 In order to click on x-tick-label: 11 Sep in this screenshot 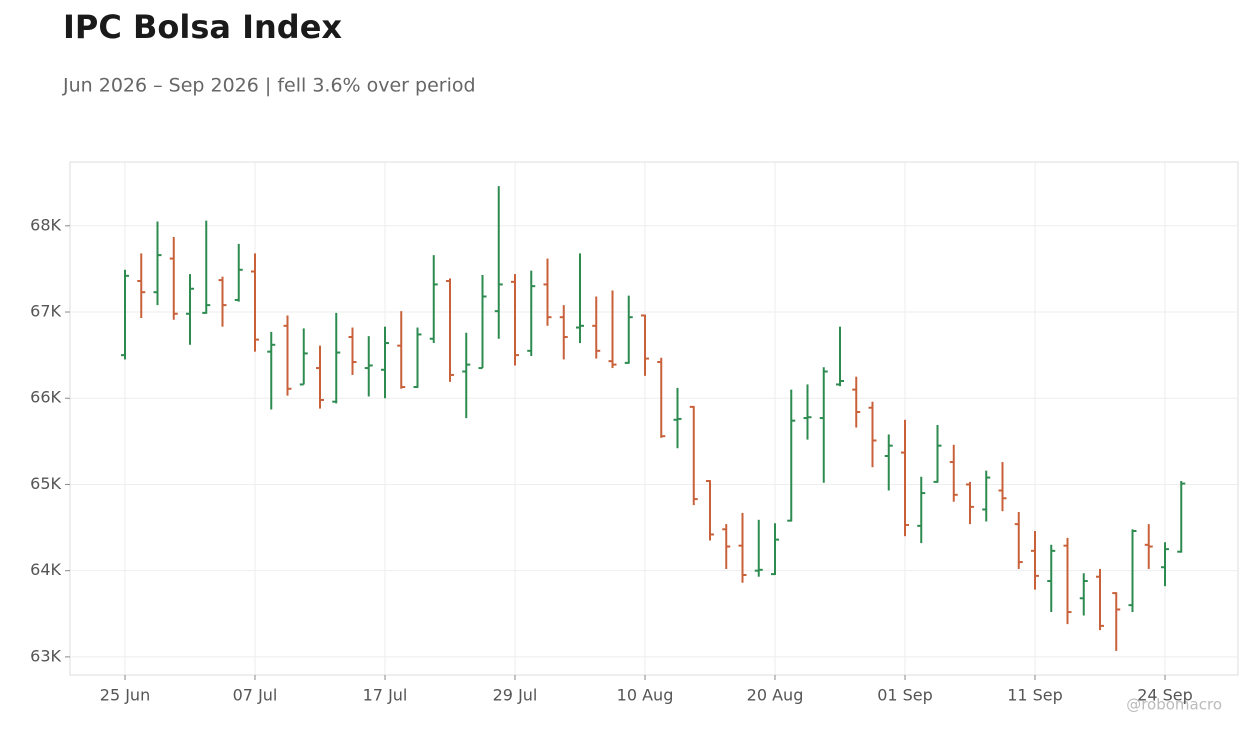, I will do `click(1035, 695)`.